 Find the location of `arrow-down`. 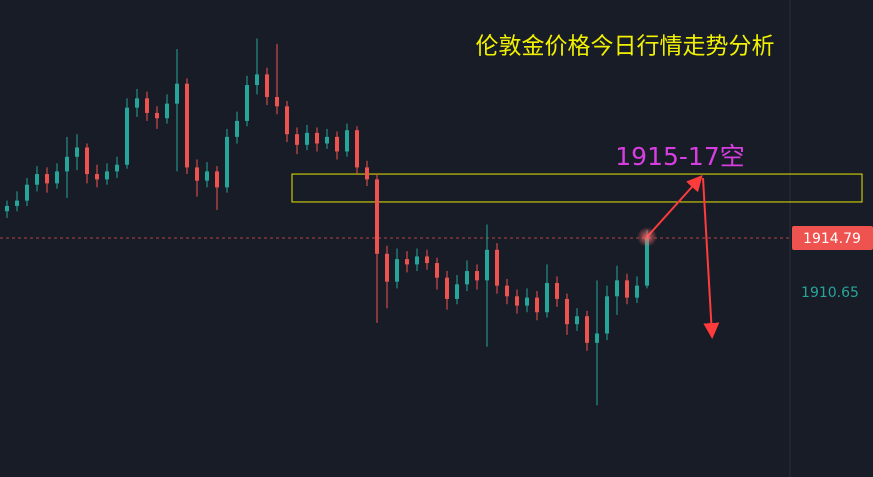

arrow-down is located at coordinates (711, 258).